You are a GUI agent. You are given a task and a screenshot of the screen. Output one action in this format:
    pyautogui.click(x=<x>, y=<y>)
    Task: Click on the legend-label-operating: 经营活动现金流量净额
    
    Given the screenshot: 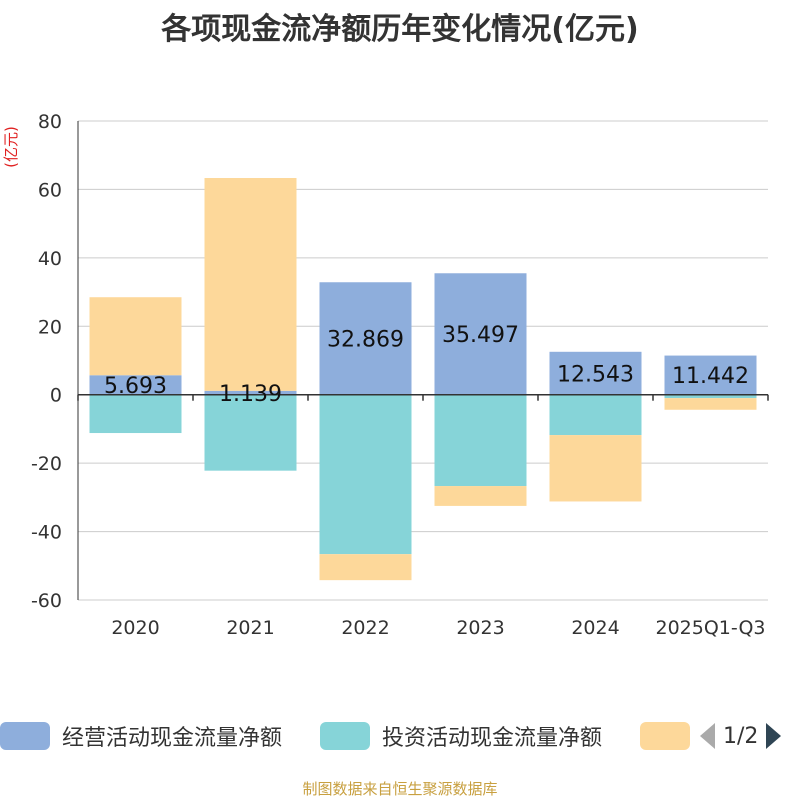 What is the action you would take?
    pyautogui.click(x=172, y=738)
    